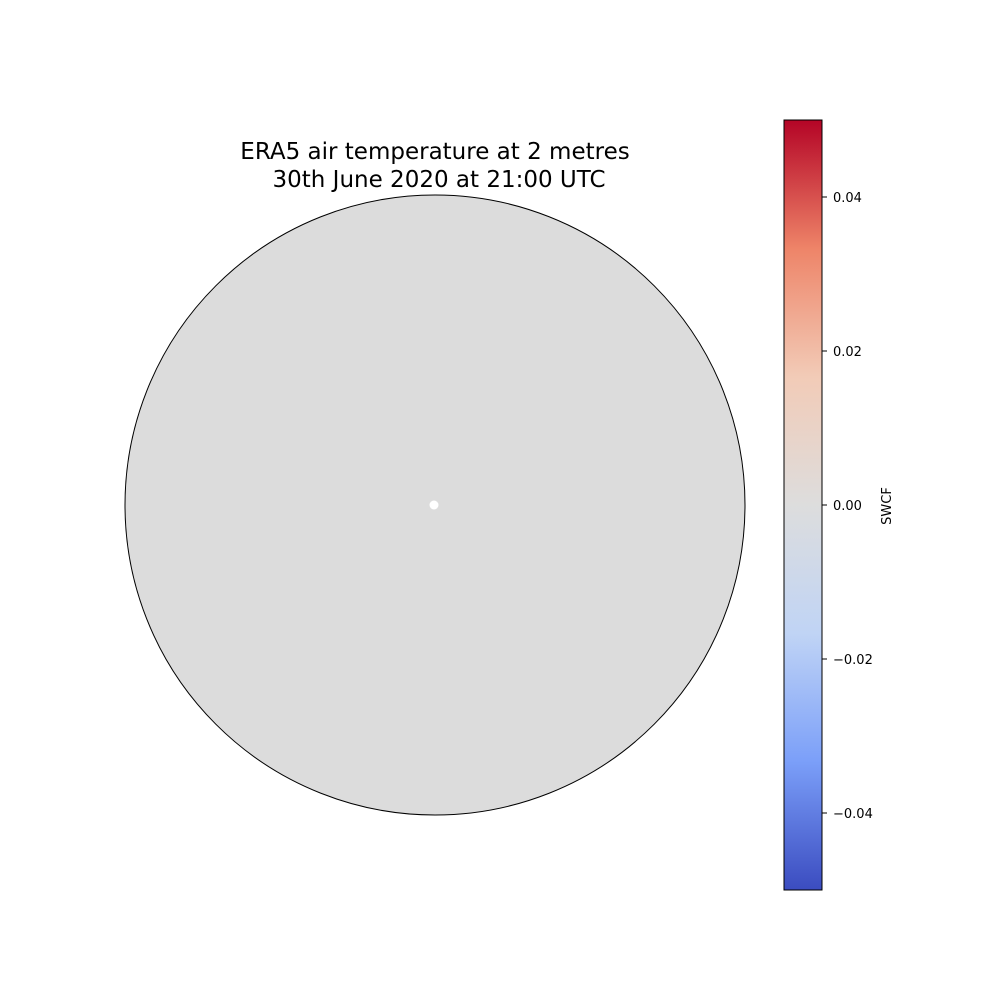 The image size is (1000, 1000). What do you see at coordinates (847, 352) in the screenshot?
I see `colorbar-tick-label: 0.02` at bounding box center [847, 352].